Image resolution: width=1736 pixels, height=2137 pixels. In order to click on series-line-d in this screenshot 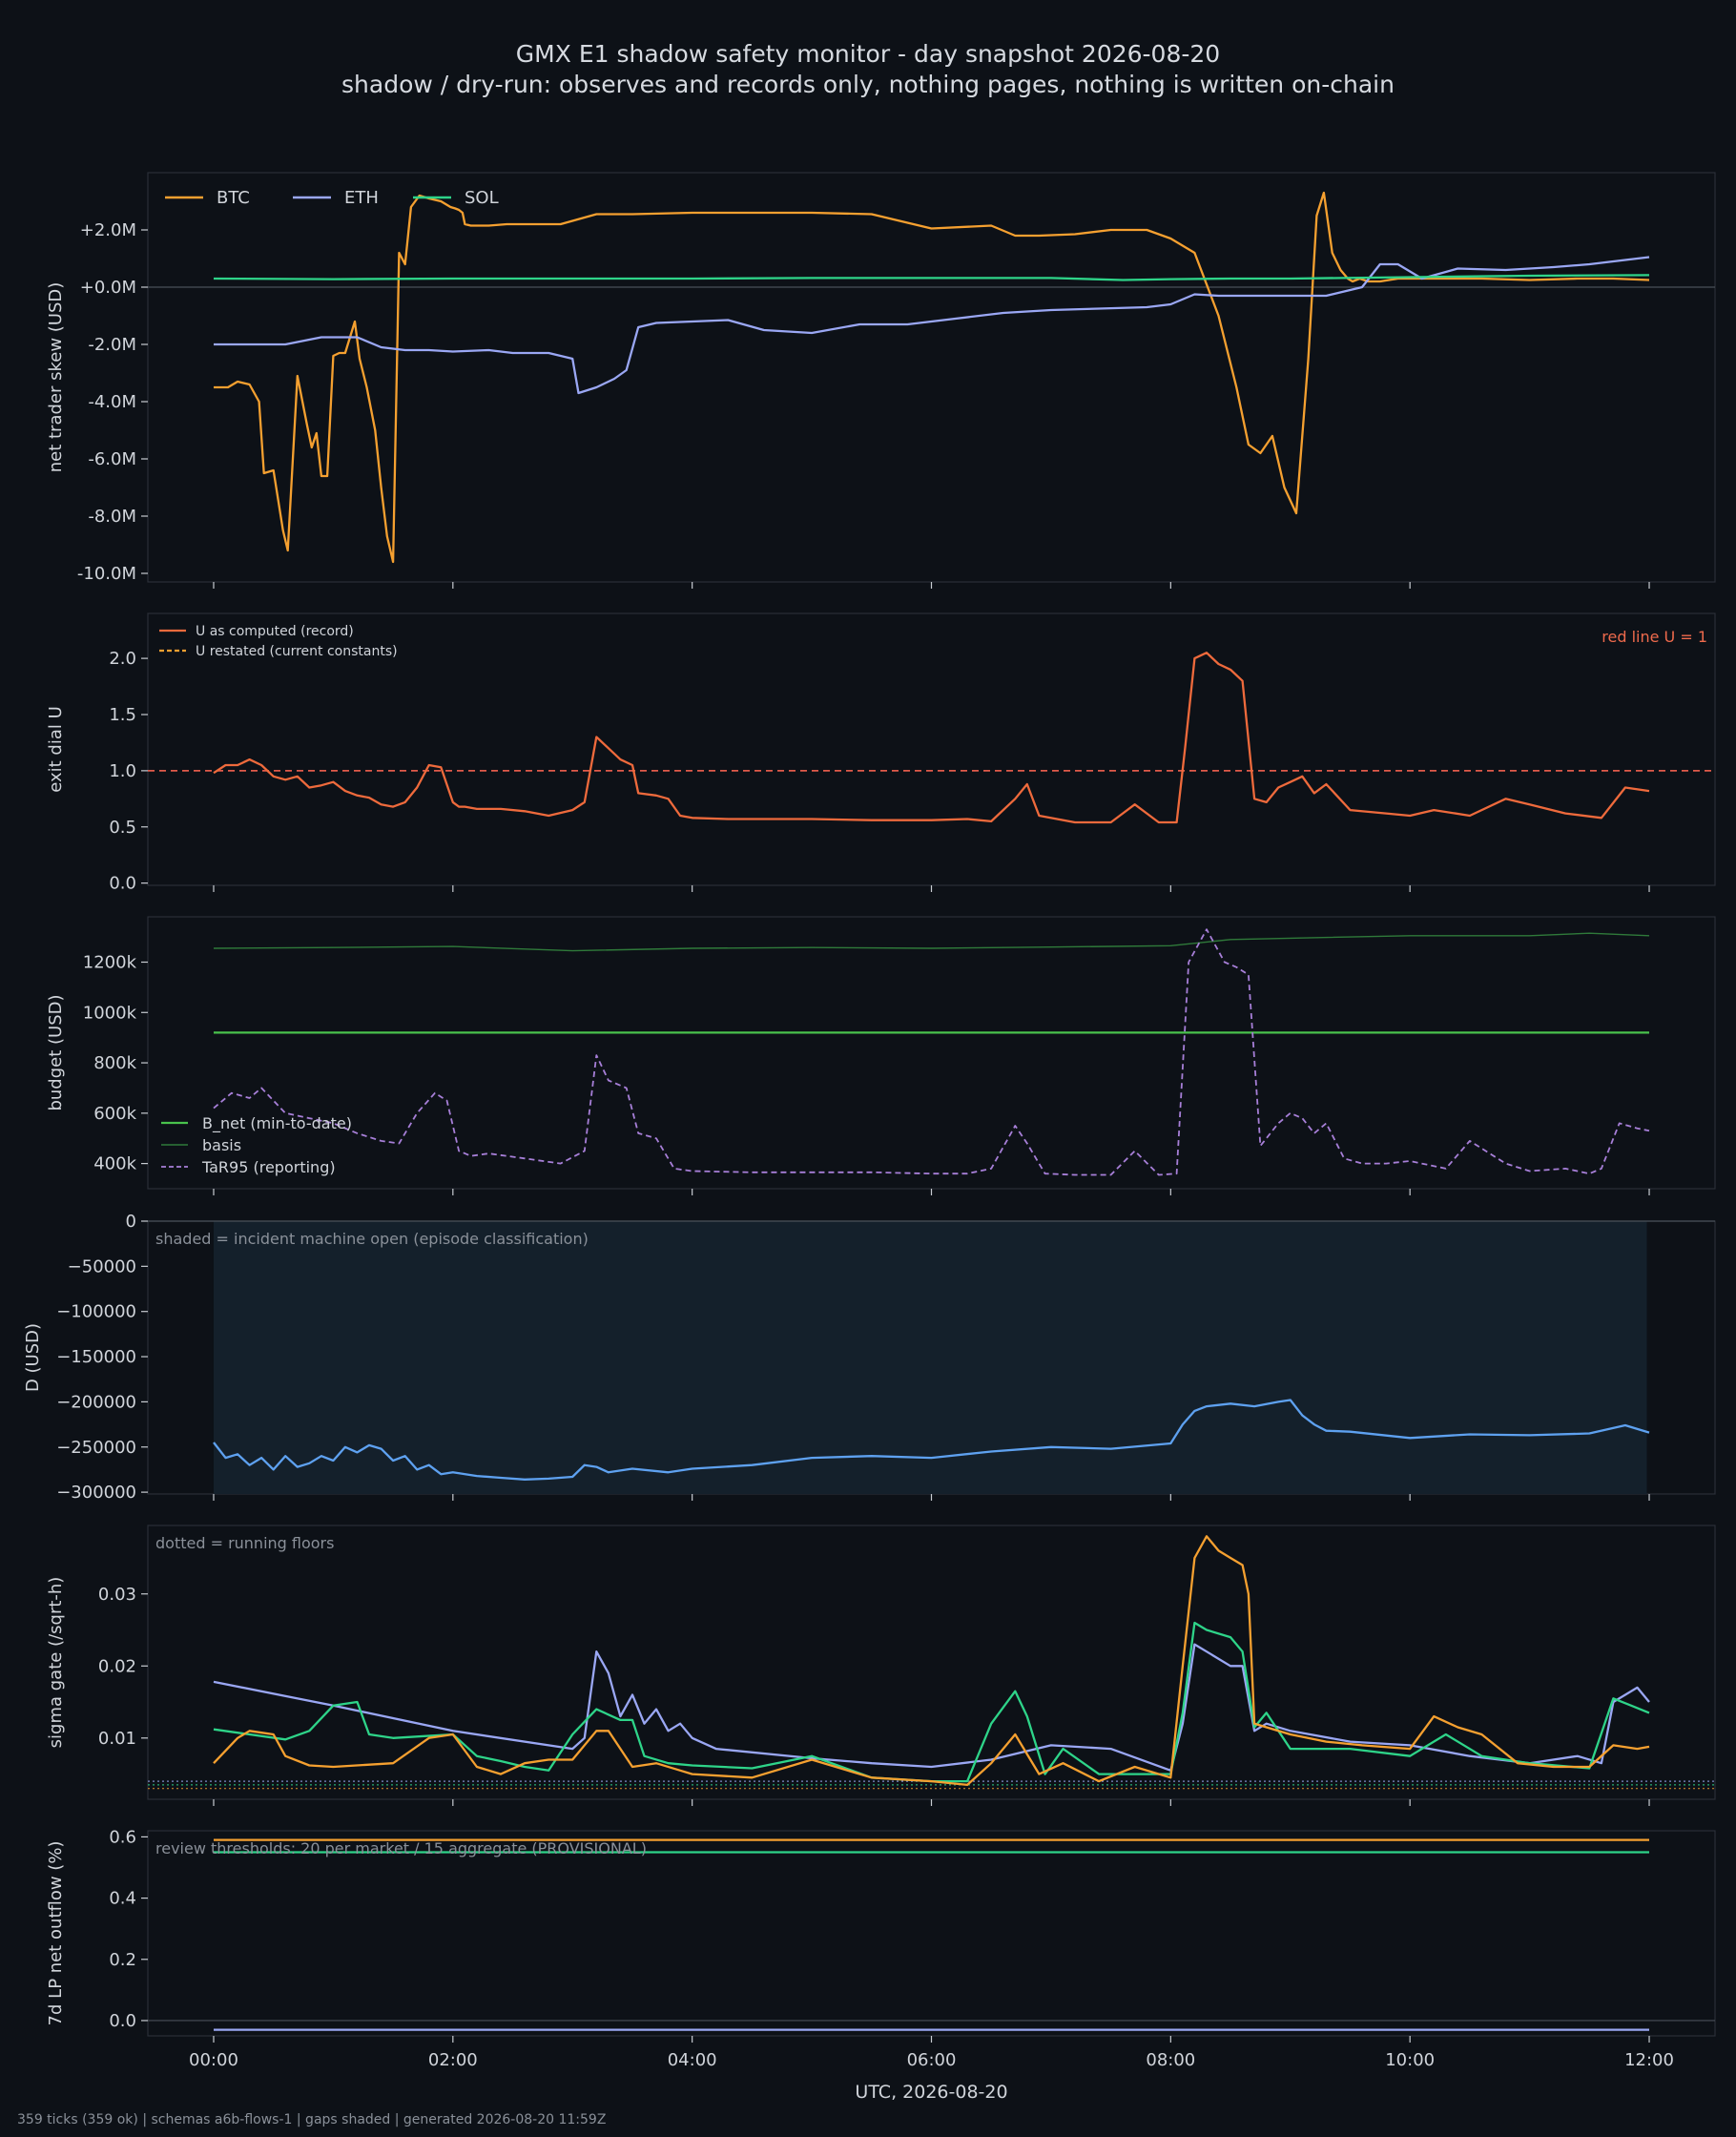, I will do `click(931, 1440)`.